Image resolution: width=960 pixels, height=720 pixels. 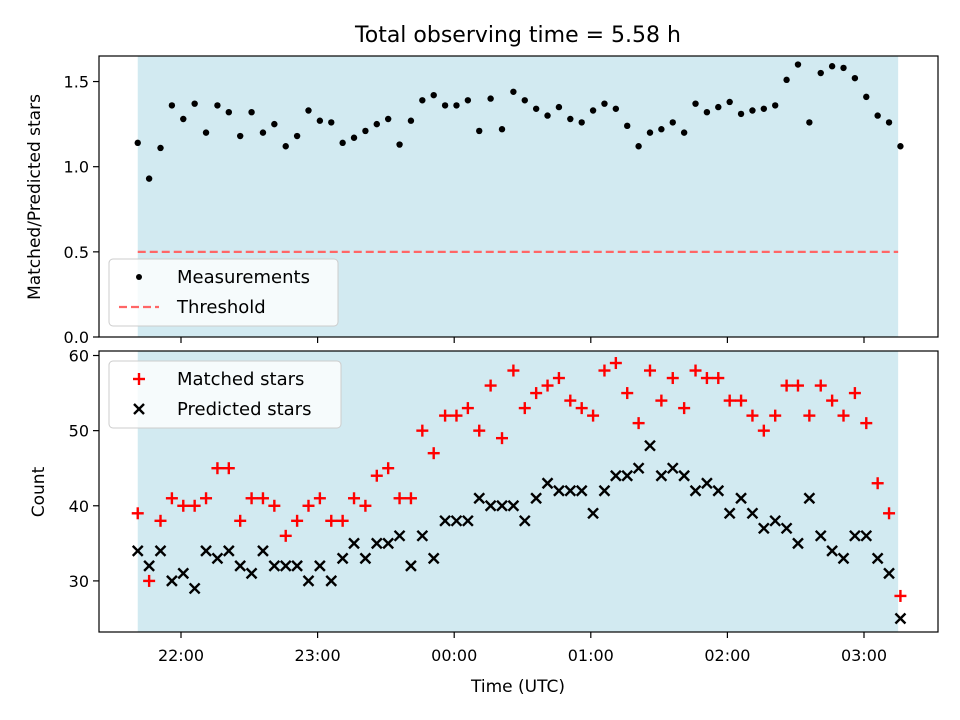 What do you see at coordinates (139, 277) in the screenshot?
I see `legend-measurement-dot` at bounding box center [139, 277].